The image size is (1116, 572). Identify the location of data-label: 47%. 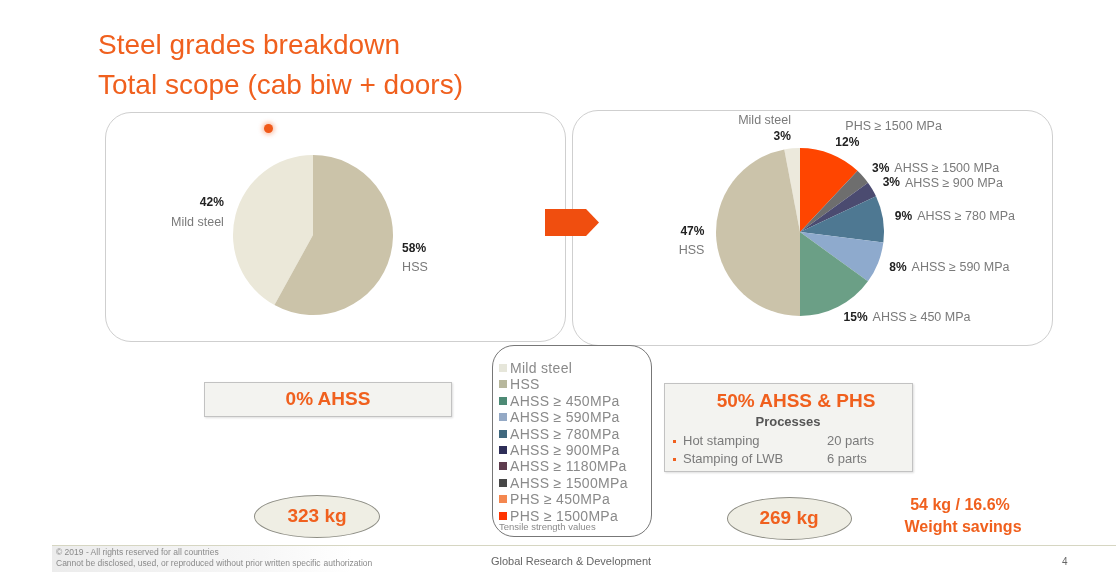
(692, 230).